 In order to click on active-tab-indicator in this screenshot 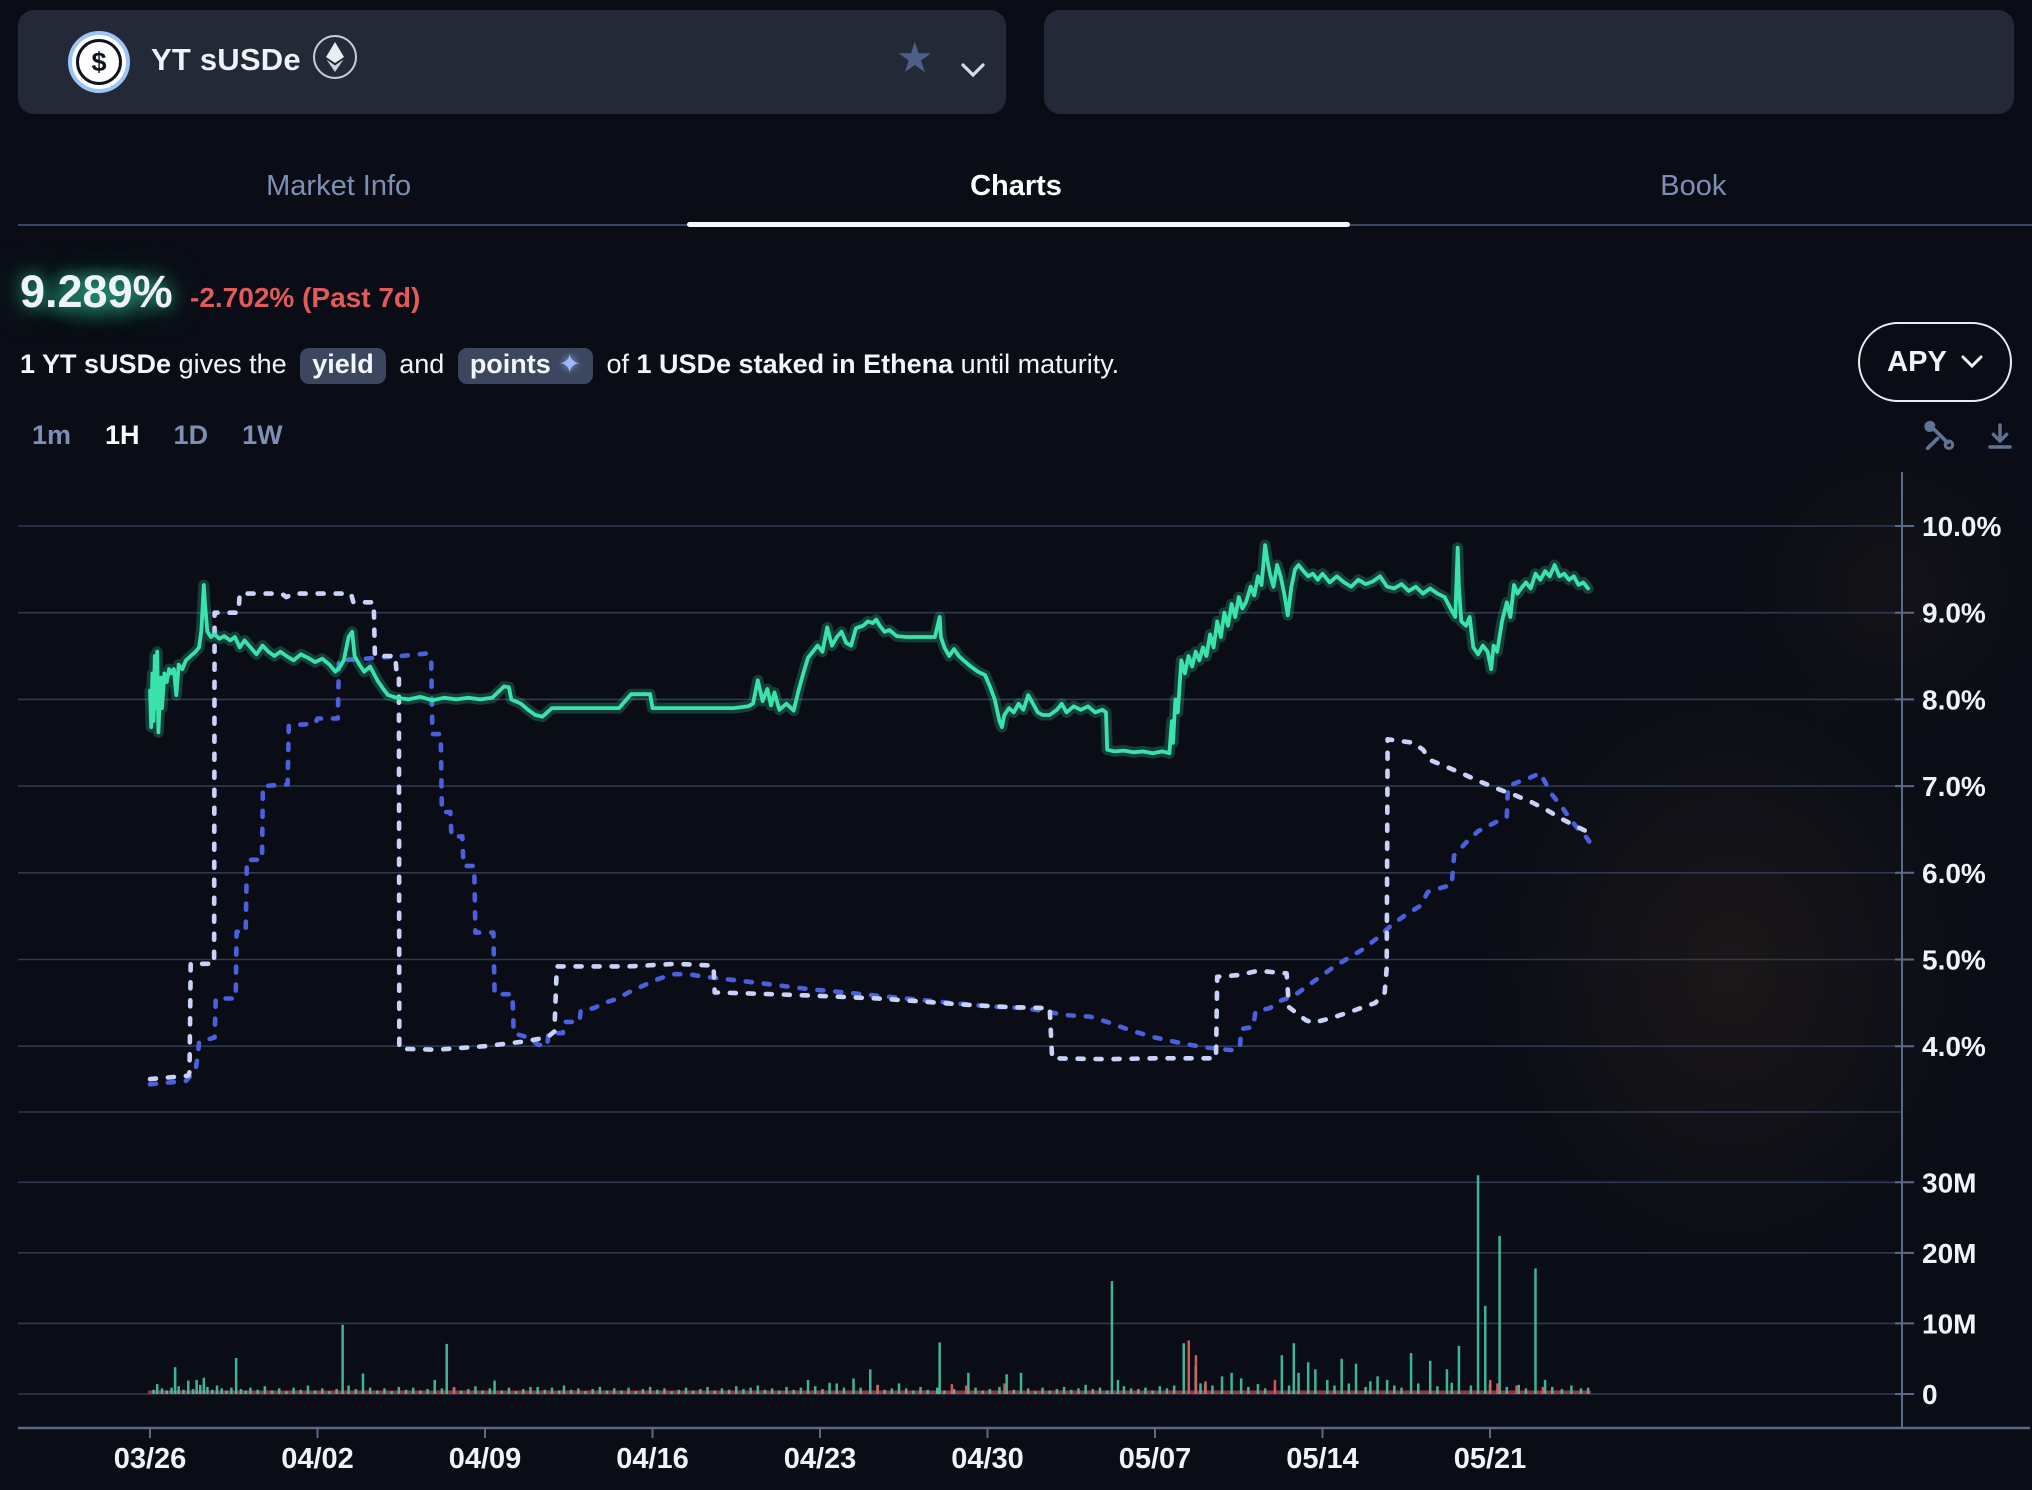, I will do `click(1018, 224)`.